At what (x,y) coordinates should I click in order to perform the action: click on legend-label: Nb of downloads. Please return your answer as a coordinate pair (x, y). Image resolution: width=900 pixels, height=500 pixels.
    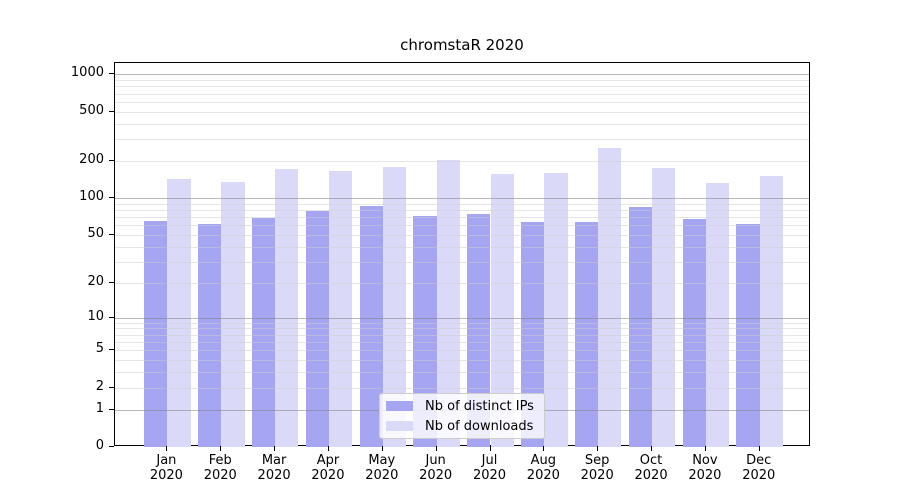
    Looking at the image, I should click on (479, 426).